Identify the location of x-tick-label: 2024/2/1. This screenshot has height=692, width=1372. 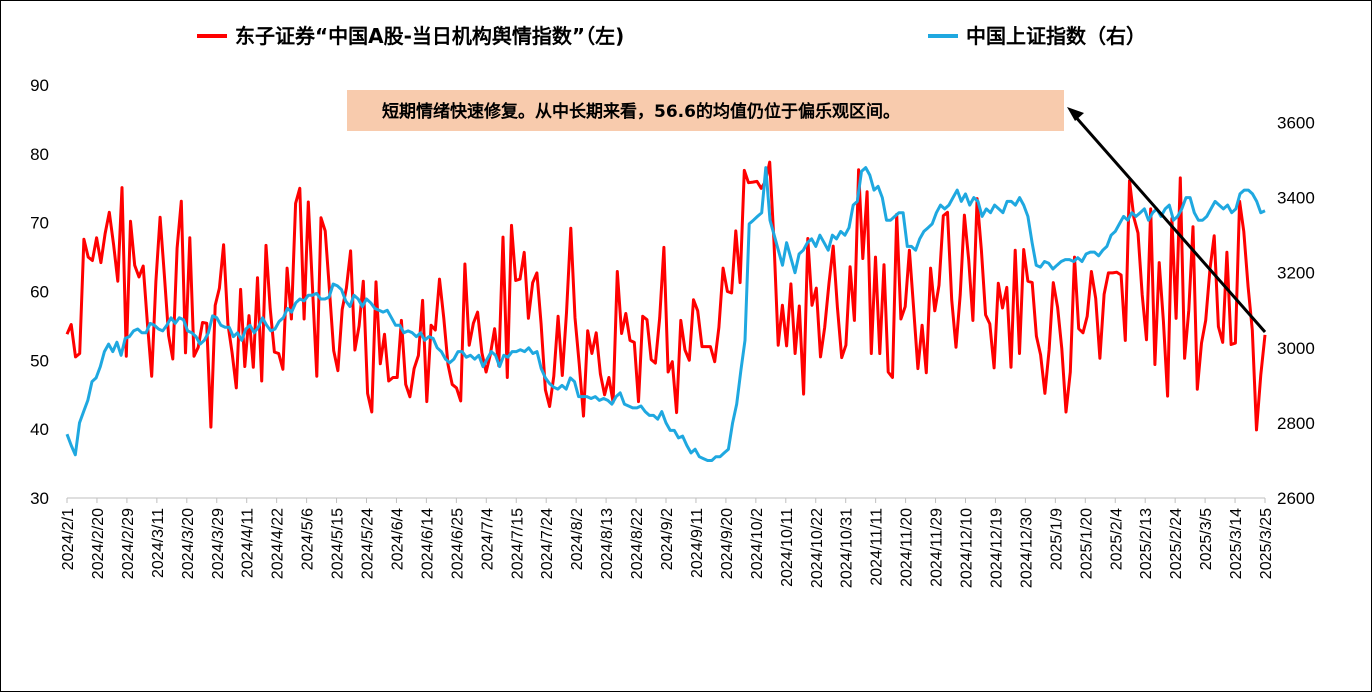
(68, 539).